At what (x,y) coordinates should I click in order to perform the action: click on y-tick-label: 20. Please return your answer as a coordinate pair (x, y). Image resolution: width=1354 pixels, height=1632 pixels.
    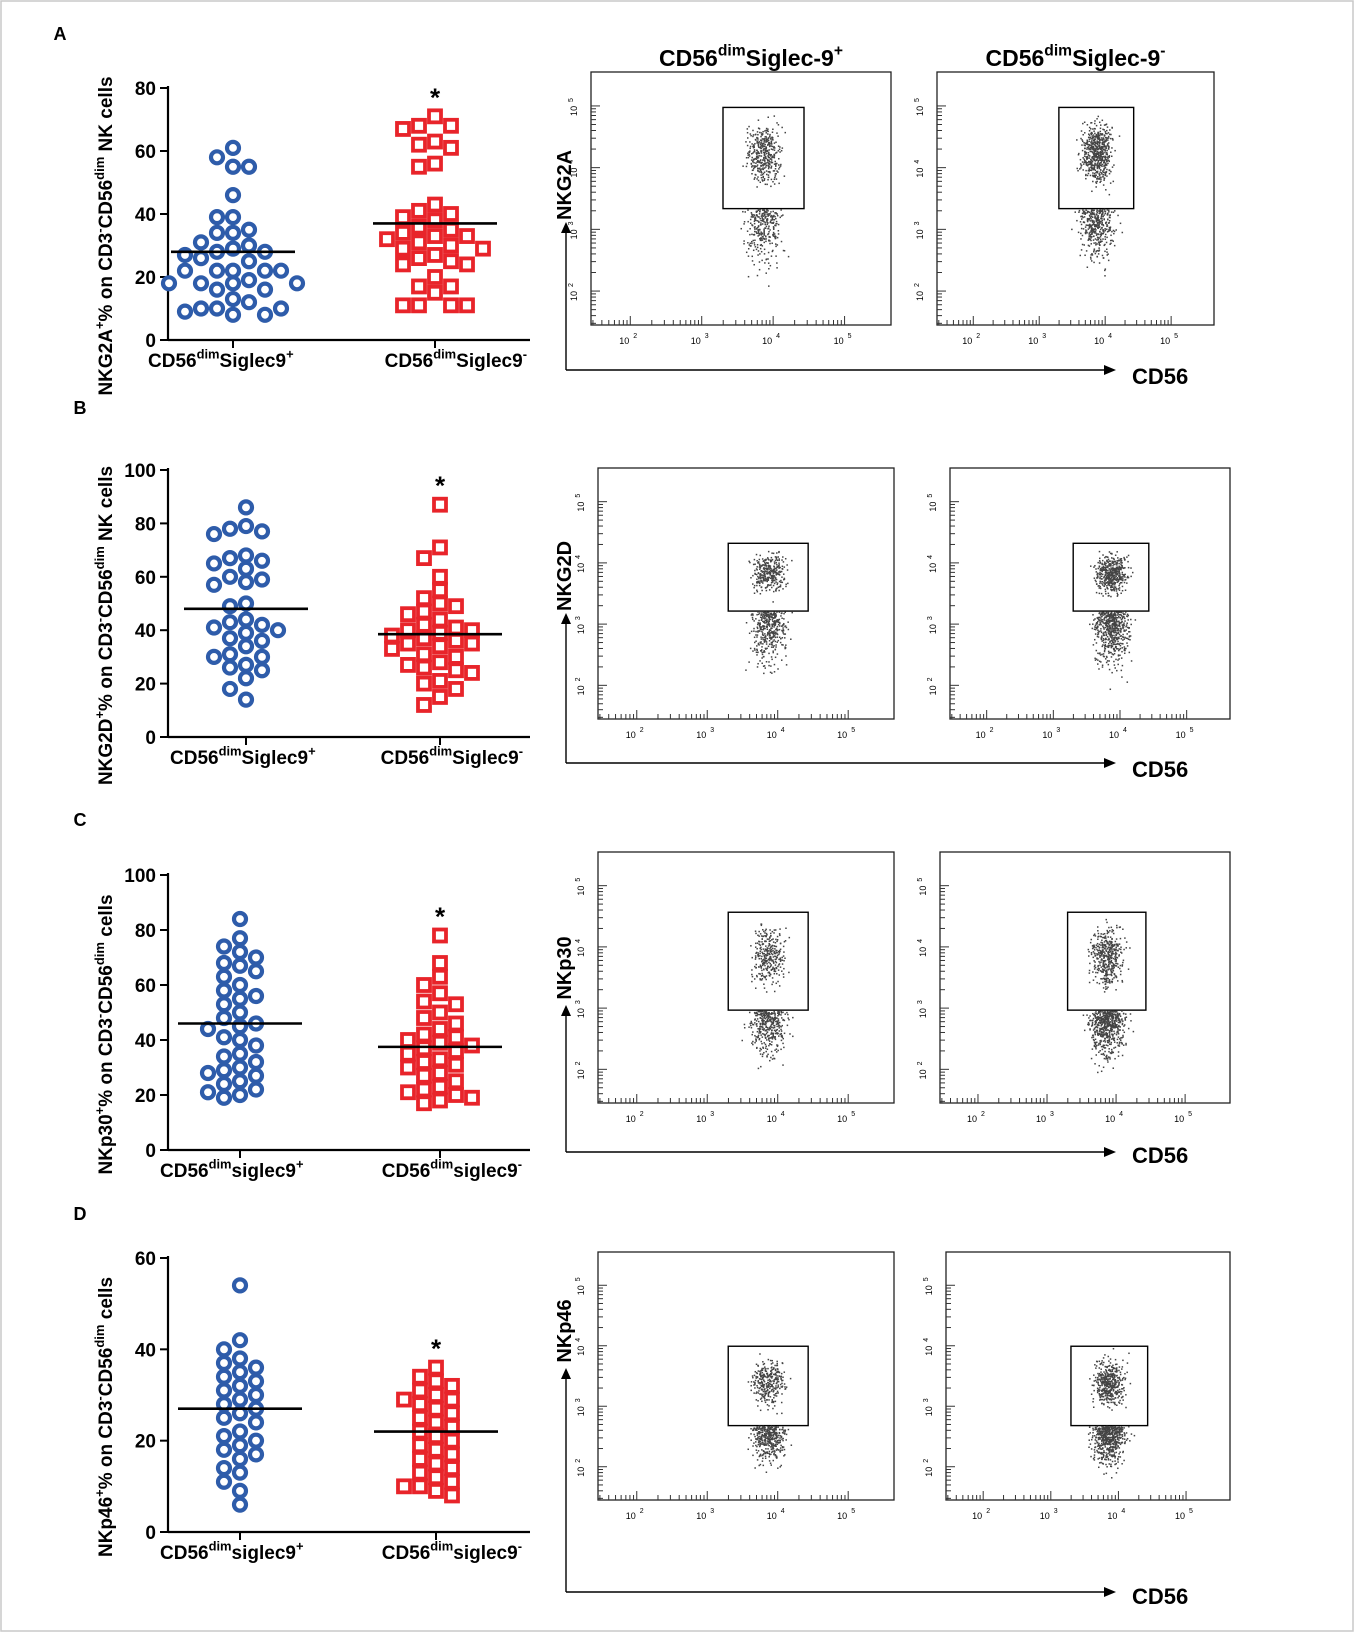
    Looking at the image, I should click on (145, 685).